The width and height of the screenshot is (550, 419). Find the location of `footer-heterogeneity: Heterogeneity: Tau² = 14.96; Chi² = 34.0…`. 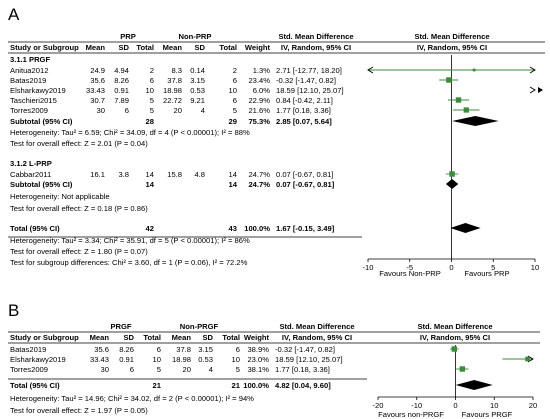

footer-heterogeneity: Heterogeneity: Tau² = 14.96; Chi² = 34.0… is located at coordinates (132, 398).